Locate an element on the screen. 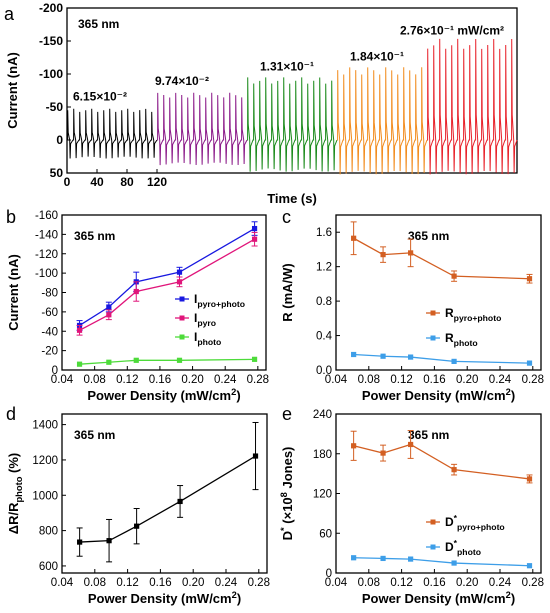 Image resolution: width=550 pixels, height=613 pixels. text-part: photo is located at coordinates (209, 342).